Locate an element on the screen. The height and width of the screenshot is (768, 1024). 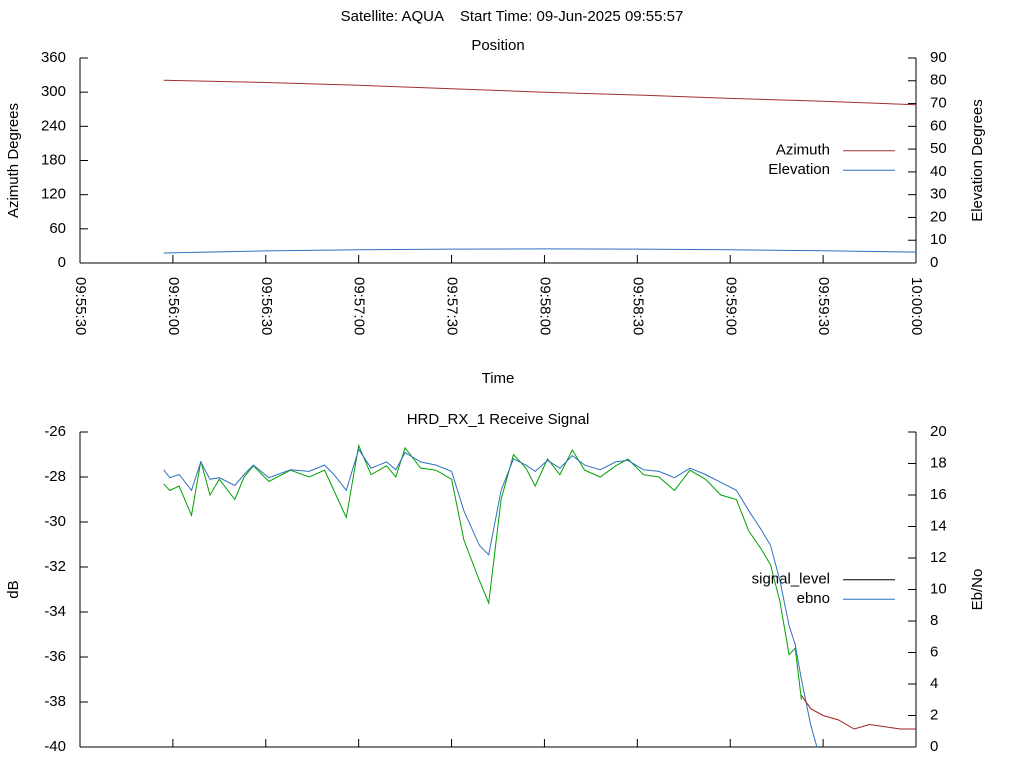
x-tick-label: 09:59:30 is located at coordinates (823, 306).